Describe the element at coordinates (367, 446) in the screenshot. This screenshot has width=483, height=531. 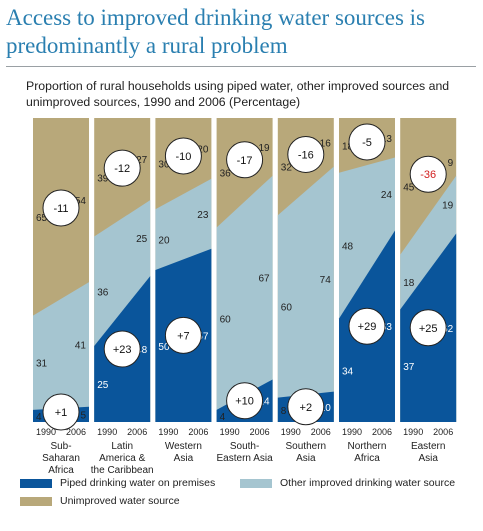
I see `region-label: Northern` at that location.